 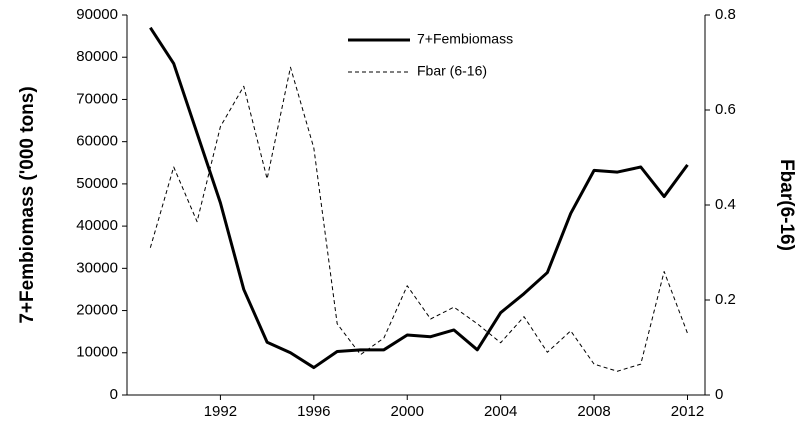 What do you see at coordinates (97, 225) in the screenshot?
I see `y-tick-label: 40000` at bounding box center [97, 225].